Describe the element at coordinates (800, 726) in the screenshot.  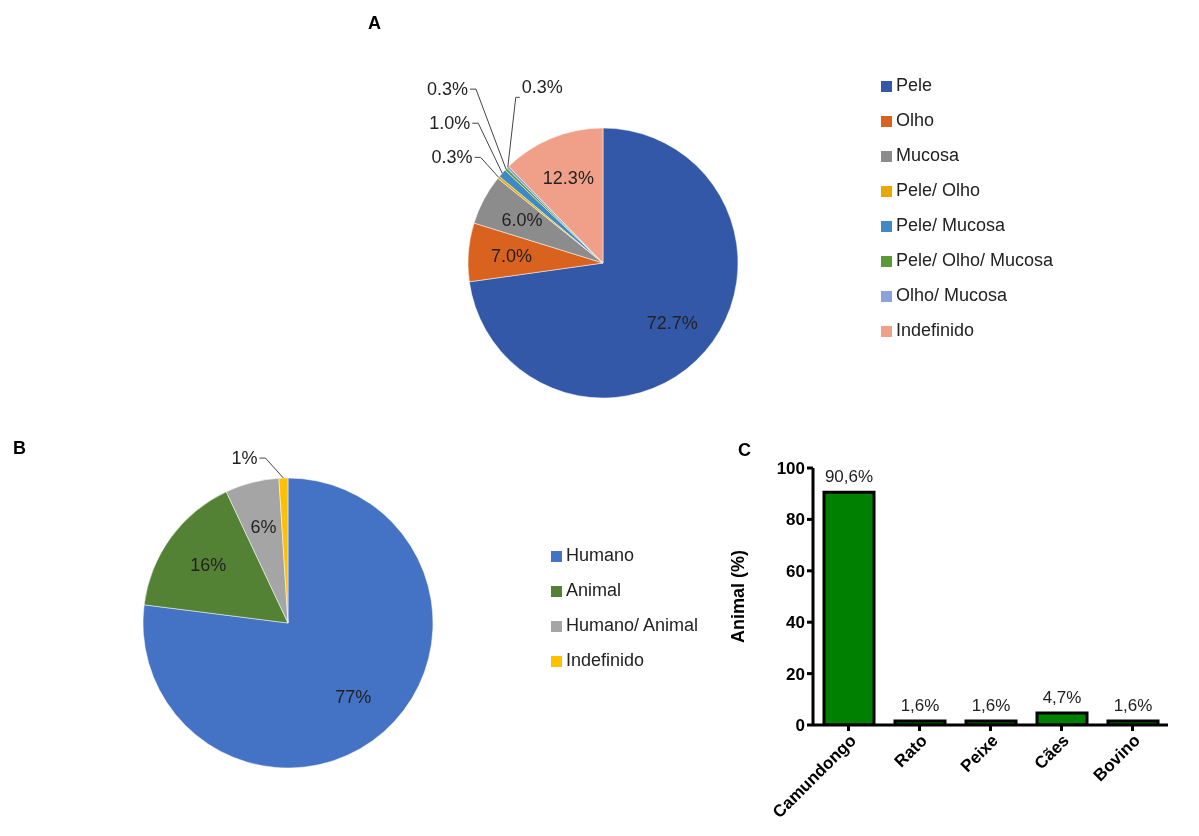
I see `y-tick-label: 0` at that location.